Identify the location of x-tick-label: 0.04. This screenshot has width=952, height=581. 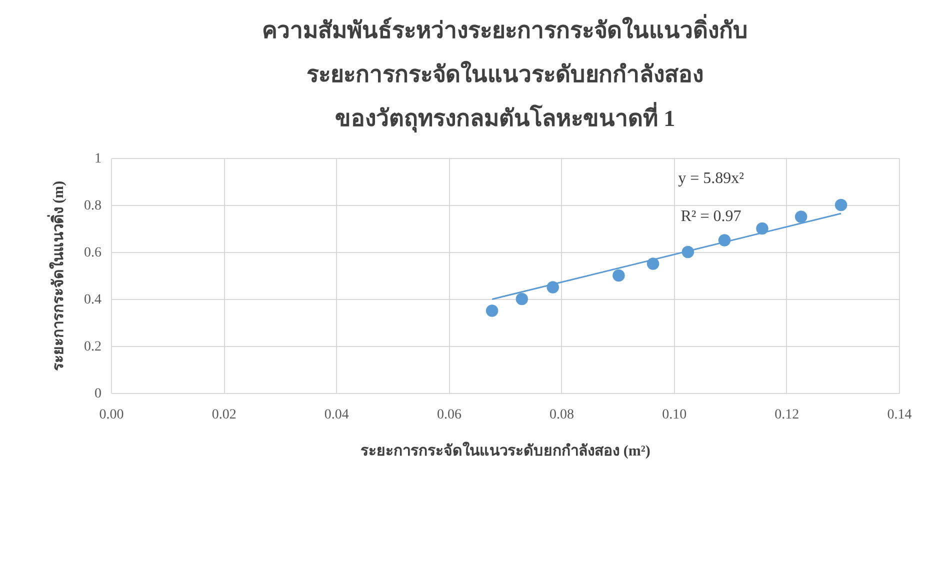
(336, 415).